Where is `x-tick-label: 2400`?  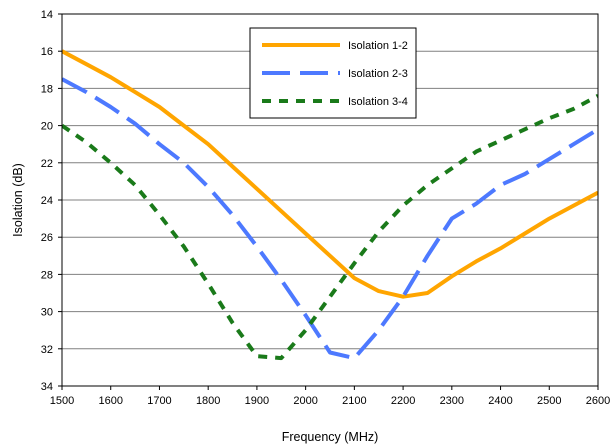
x-tick-label: 2400 is located at coordinates (500, 401).